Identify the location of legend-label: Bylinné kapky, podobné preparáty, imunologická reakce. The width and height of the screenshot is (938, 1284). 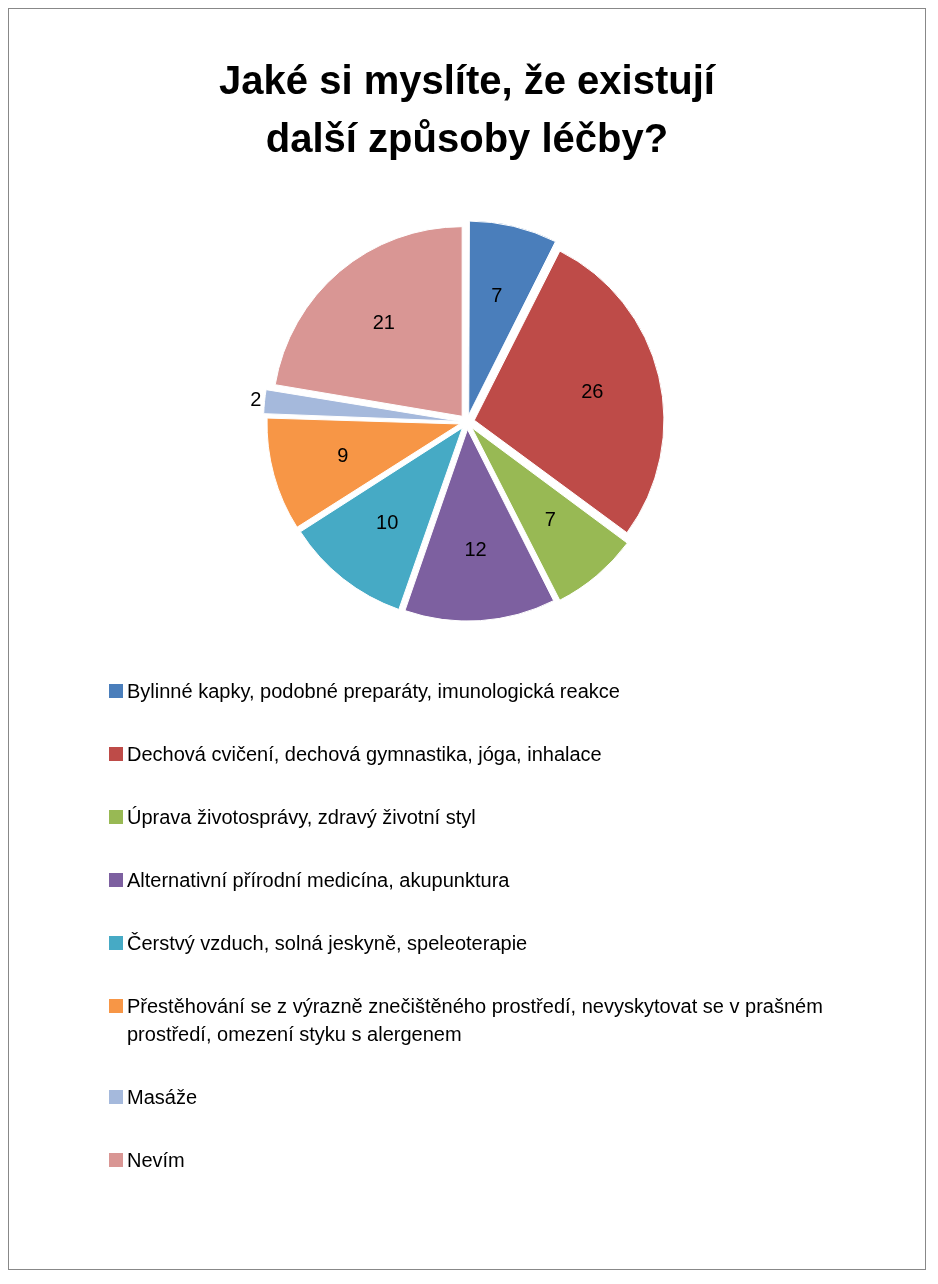
(373, 691).